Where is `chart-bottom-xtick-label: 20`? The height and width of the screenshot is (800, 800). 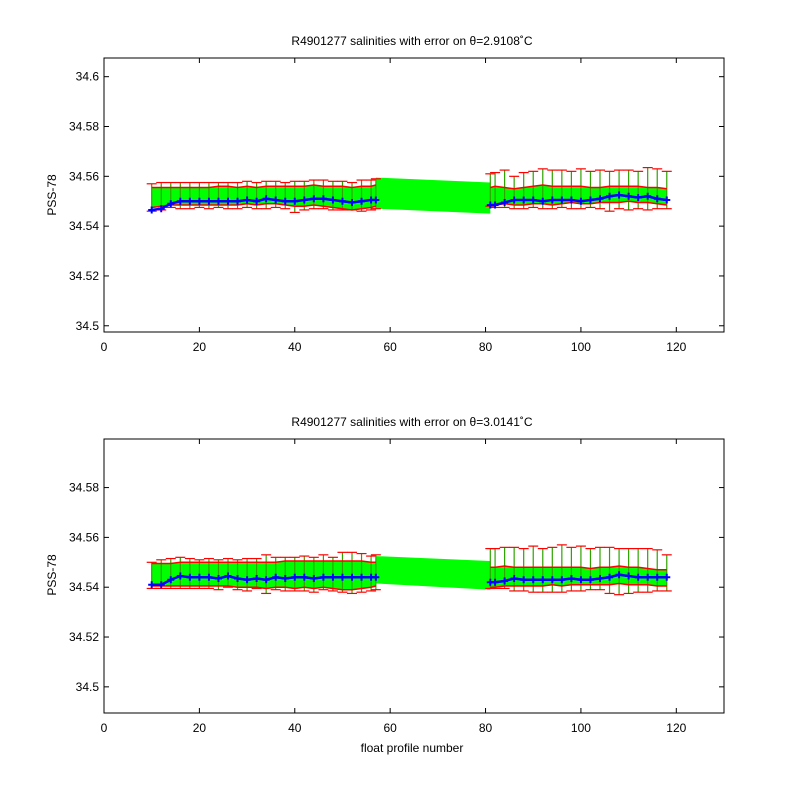
chart-bottom-xtick-label: 20 is located at coordinates (200, 728).